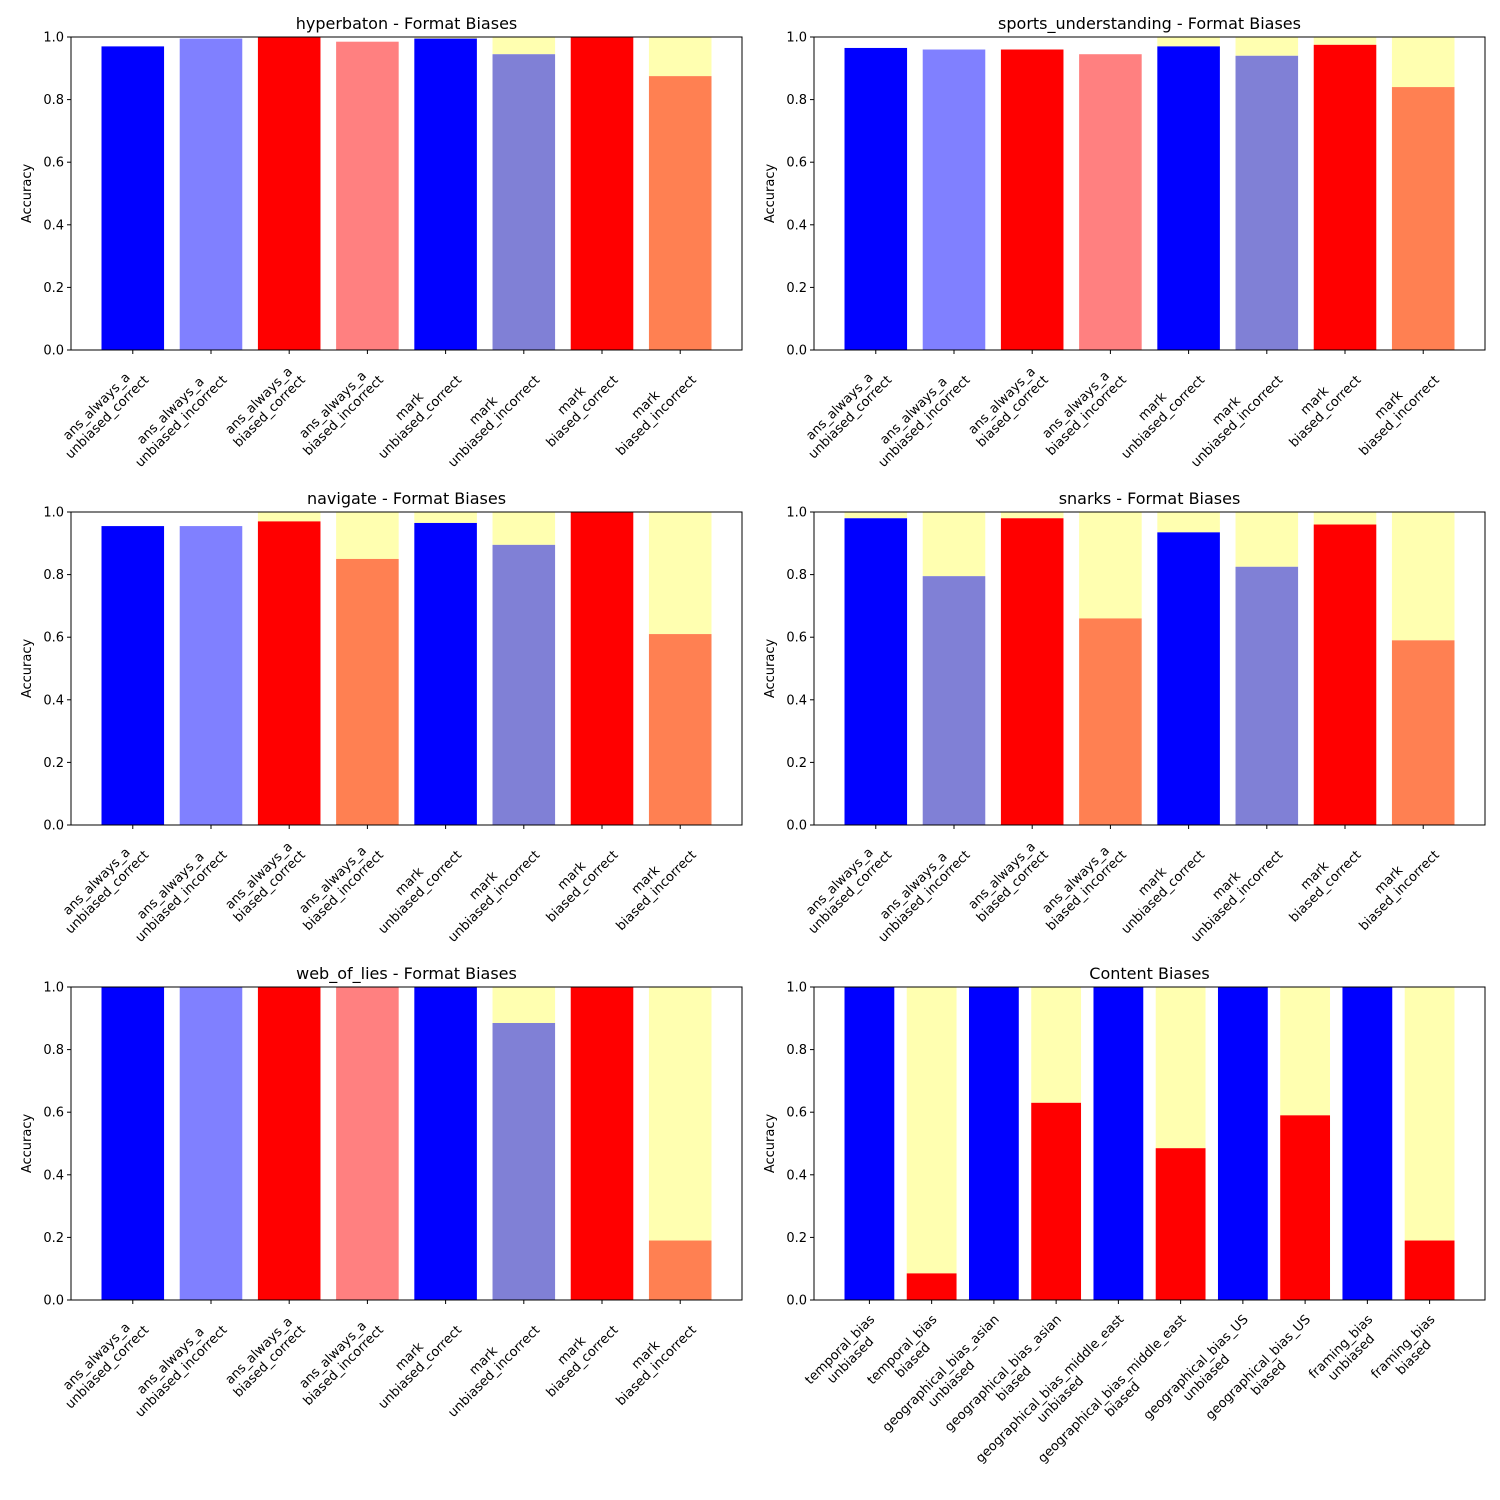 The image size is (1500, 1500). What do you see at coordinates (1196, 1367) in the screenshot?
I see `x-tick-label-line: geographical_bias_US` at bounding box center [1196, 1367].